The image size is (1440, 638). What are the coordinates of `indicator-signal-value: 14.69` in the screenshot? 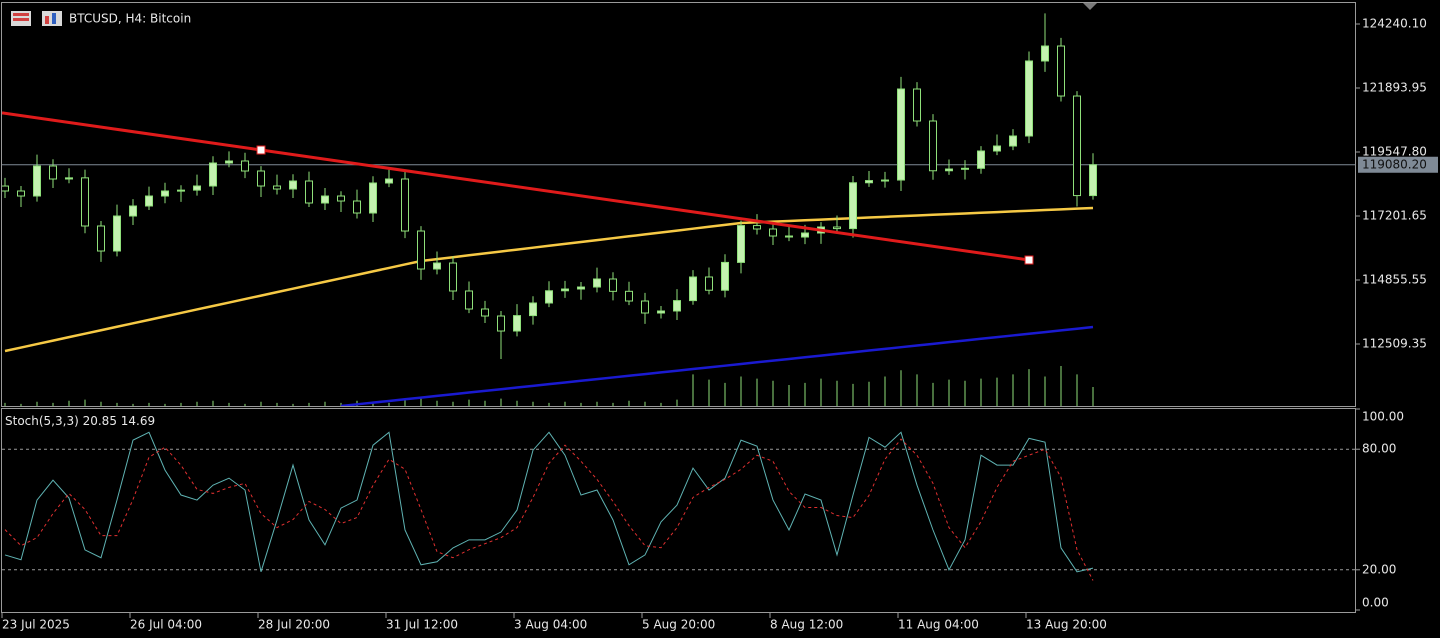 It's located at (138, 421).